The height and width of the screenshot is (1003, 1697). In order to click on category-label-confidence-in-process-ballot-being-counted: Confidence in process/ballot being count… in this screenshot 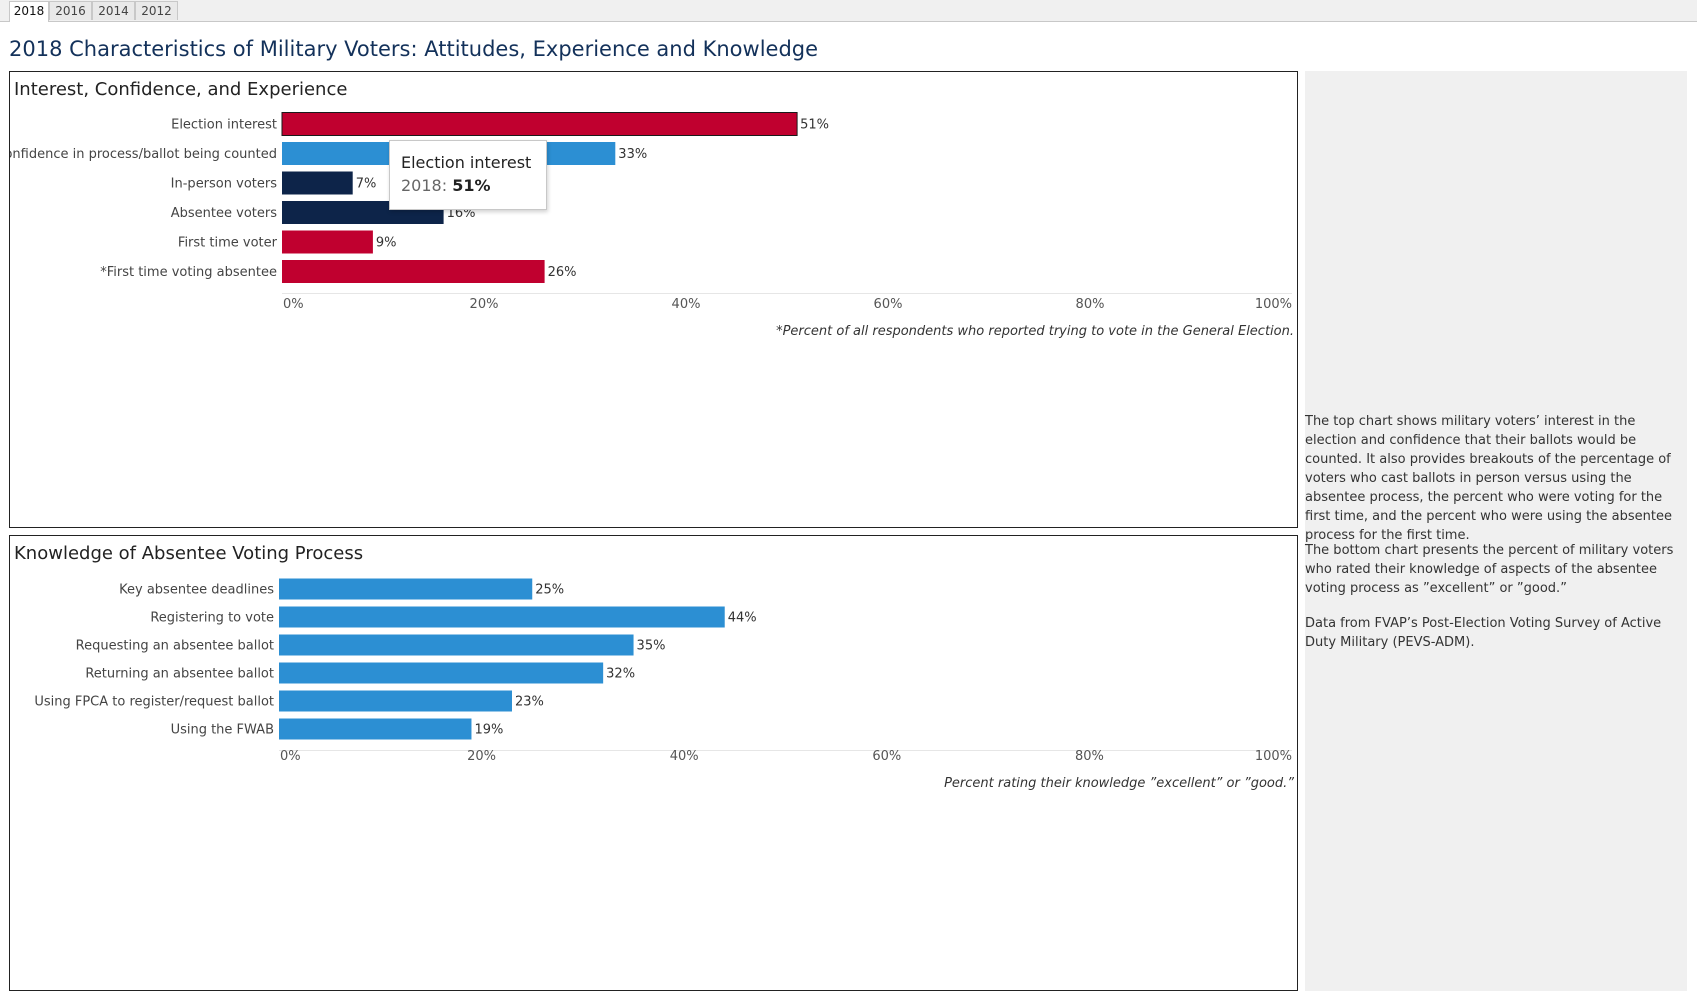, I will do `click(143, 154)`.